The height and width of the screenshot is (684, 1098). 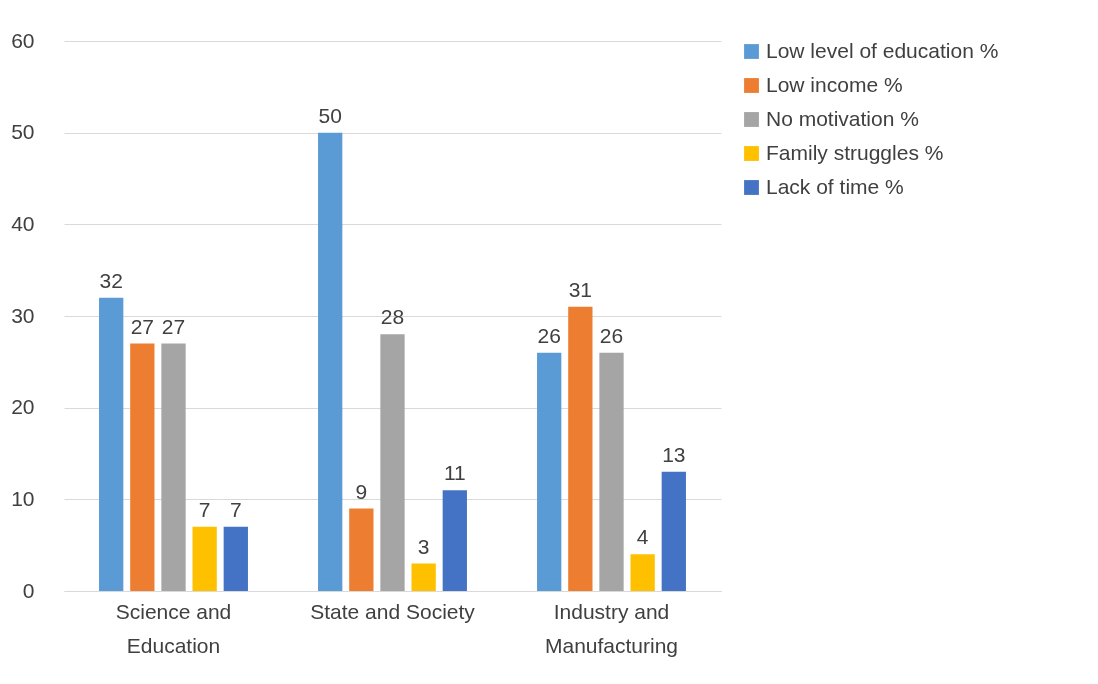 I want to click on y-tick-label: 0, so click(x=28, y=590).